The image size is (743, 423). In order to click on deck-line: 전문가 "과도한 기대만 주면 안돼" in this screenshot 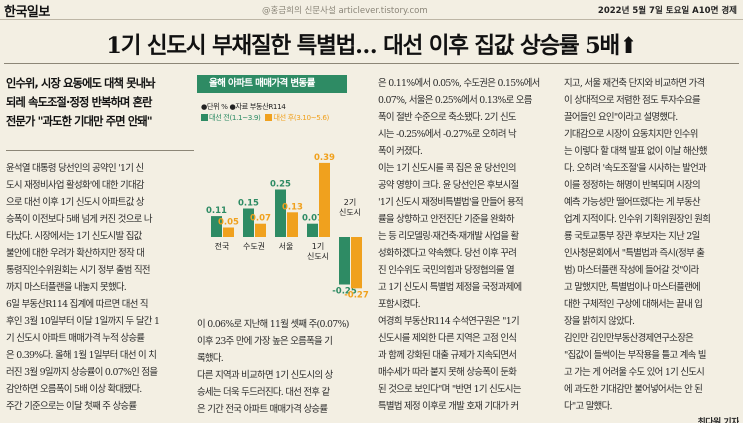, I will do `click(79, 121)`.